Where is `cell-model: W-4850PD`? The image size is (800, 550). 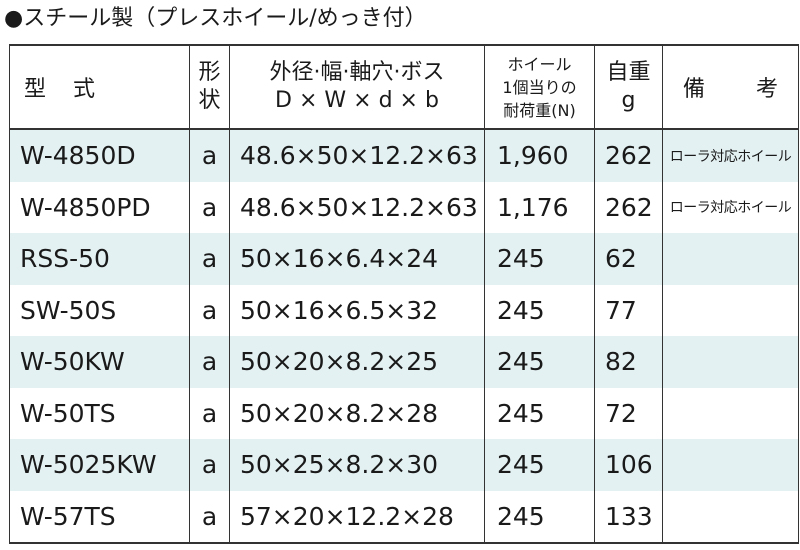 cell-model: W-4850PD is located at coordinates (99, 207).